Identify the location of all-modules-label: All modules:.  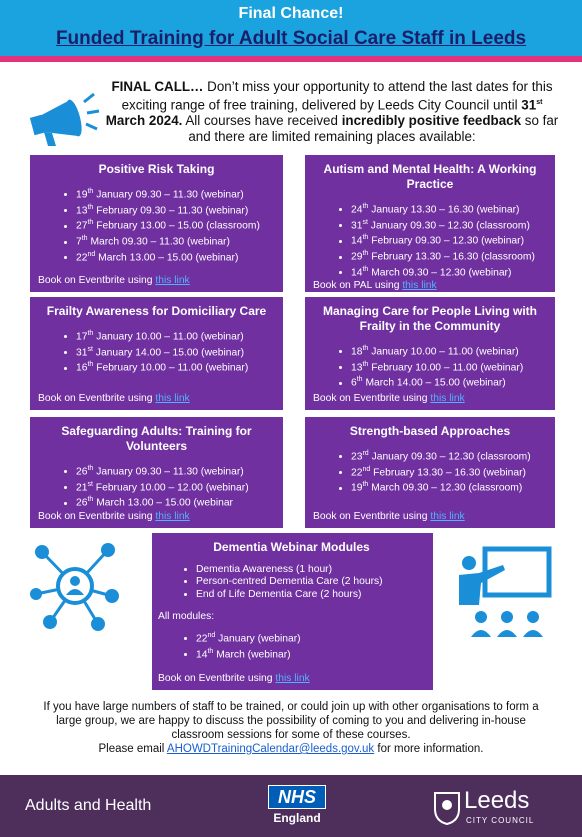
(186, 616).